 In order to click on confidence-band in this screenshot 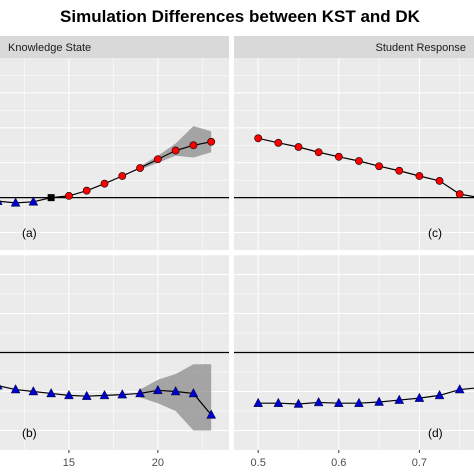, I will do `click(176, 397)`.